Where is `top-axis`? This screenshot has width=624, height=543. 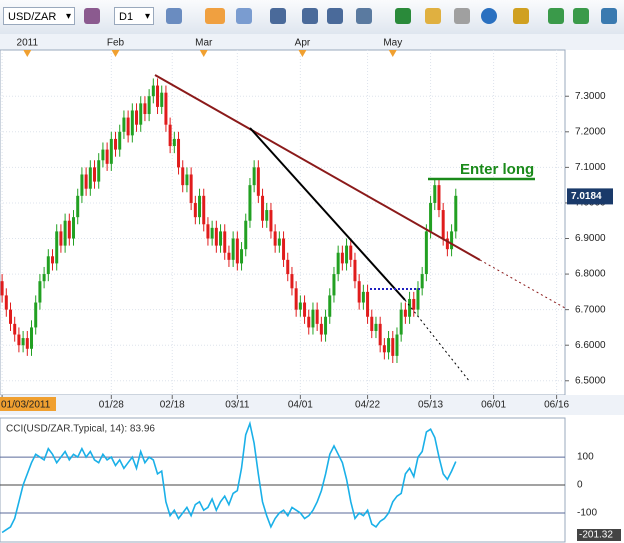 top-axis is located at coordinates (312, 42).